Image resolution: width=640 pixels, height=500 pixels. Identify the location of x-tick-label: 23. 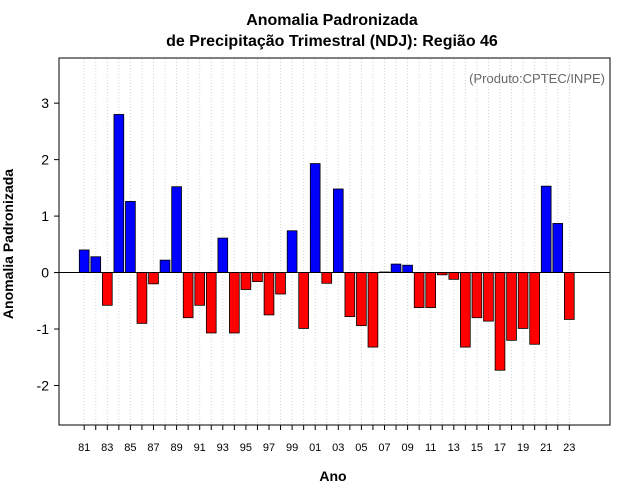
(569, 448).